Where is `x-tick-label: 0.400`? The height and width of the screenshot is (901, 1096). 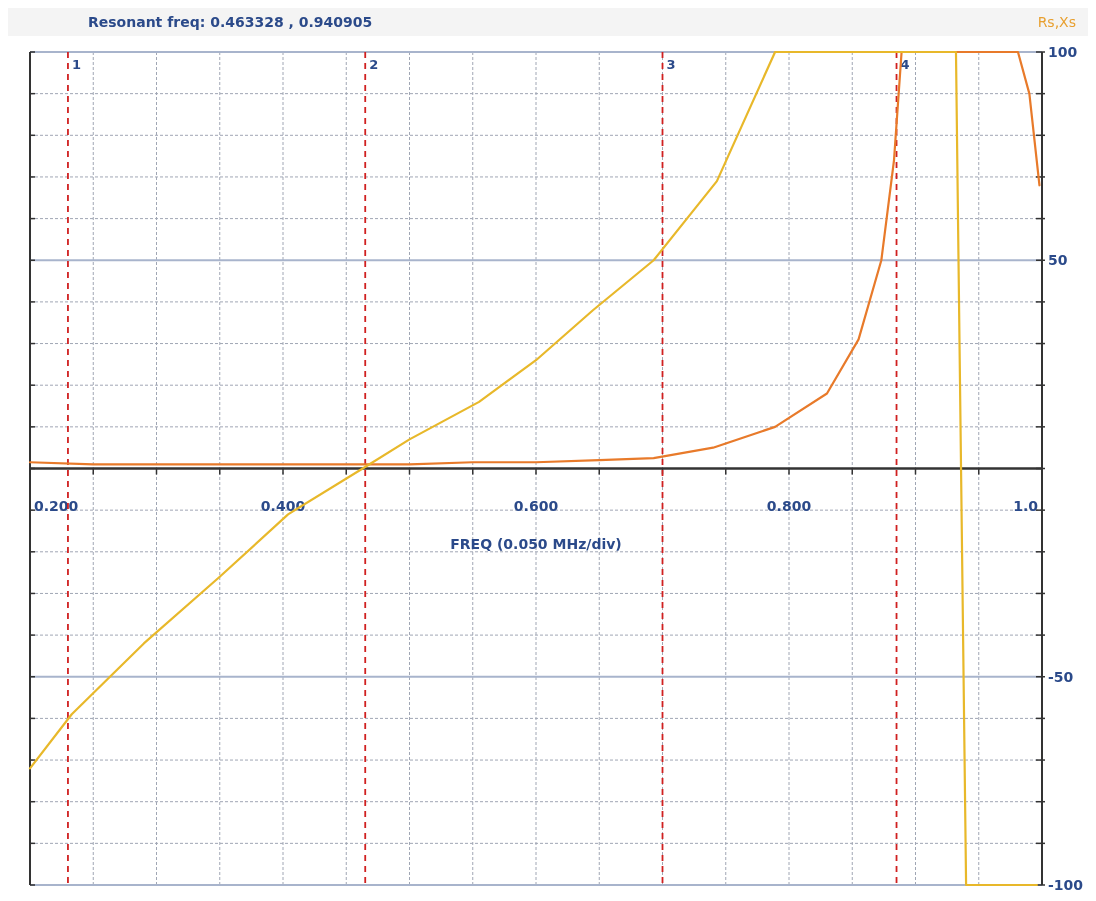 x-tick-label: 0.400 is located at coordinates (283, 505).